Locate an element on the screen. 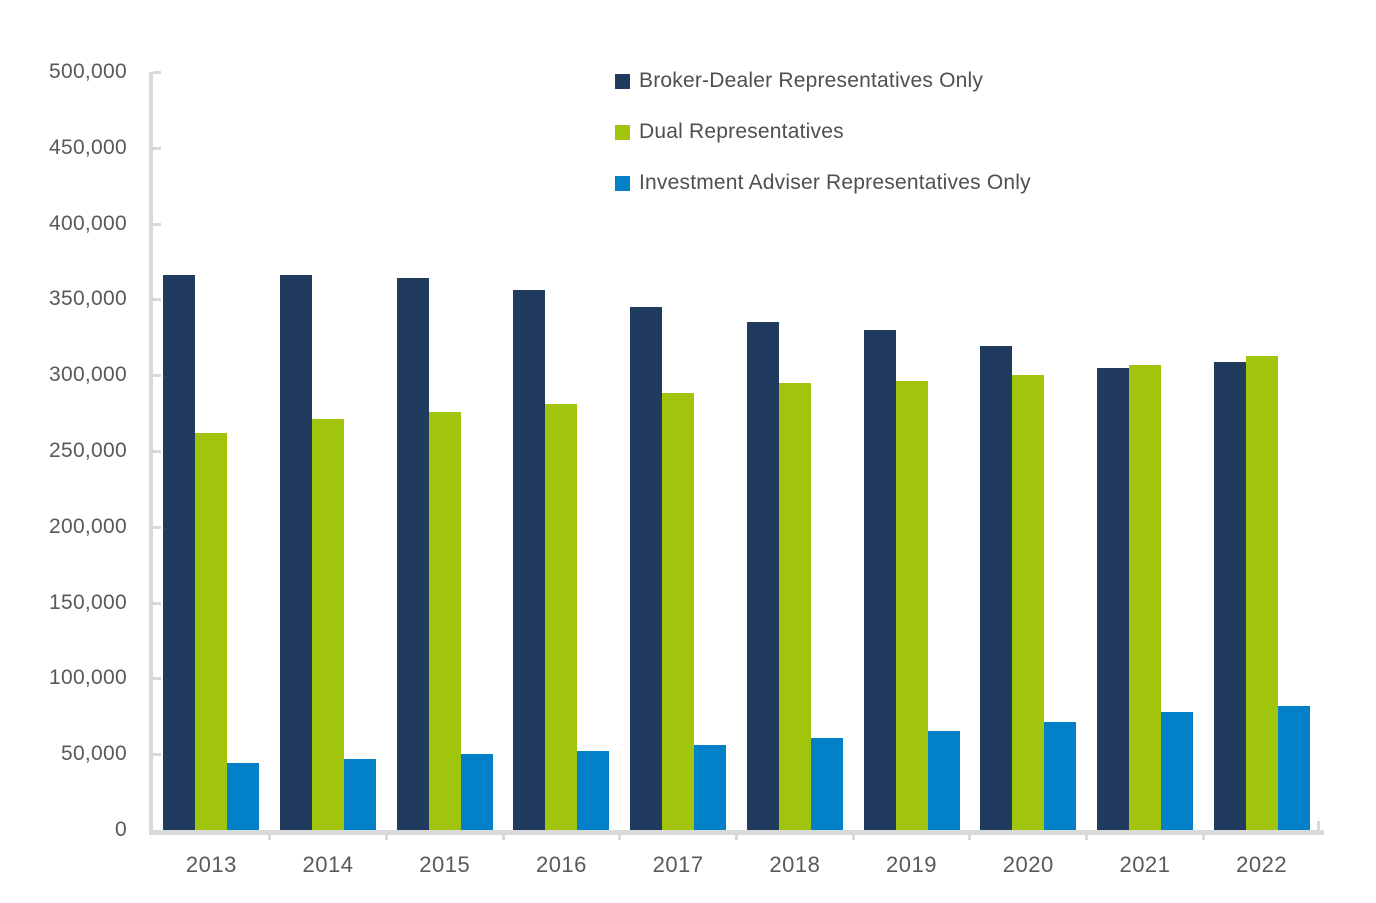 The image size is (1376, 903). legend-item-dual: Dual Representatives is located at coordinates (823, 132).